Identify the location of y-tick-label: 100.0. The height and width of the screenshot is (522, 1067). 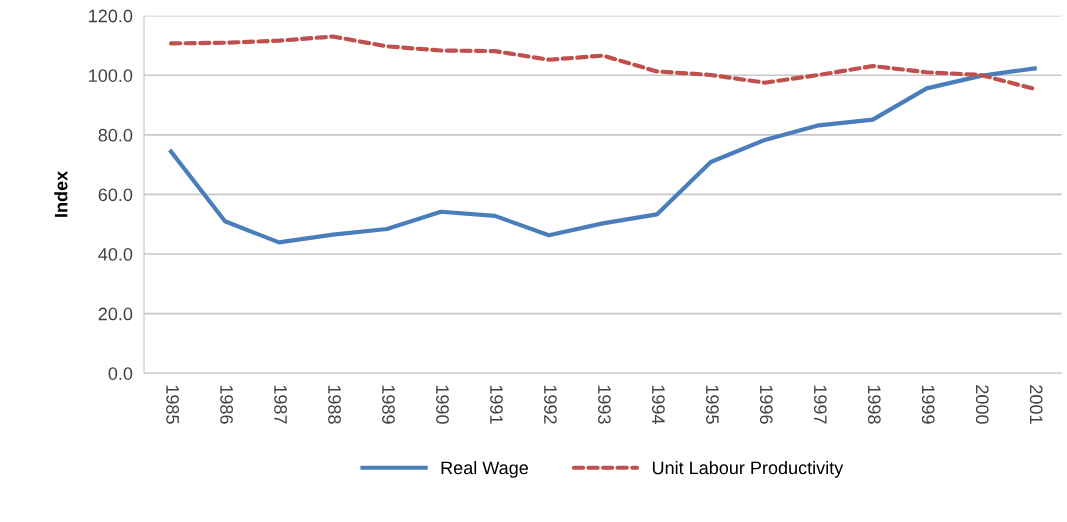
(111, 75).